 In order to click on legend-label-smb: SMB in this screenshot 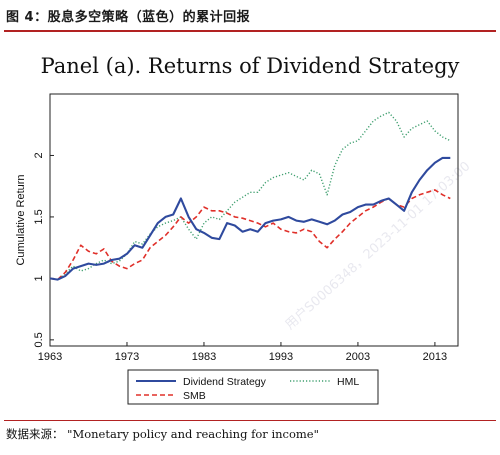, I will do `click(194, 396)`.